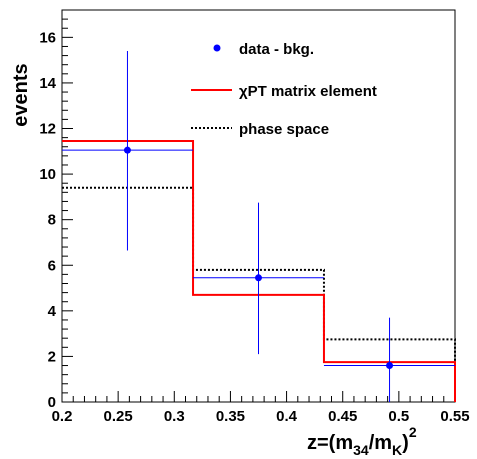  Describe the element at coordinates (361, 450) in the screenshot. I see `x-label-sub1: 34` at that location.